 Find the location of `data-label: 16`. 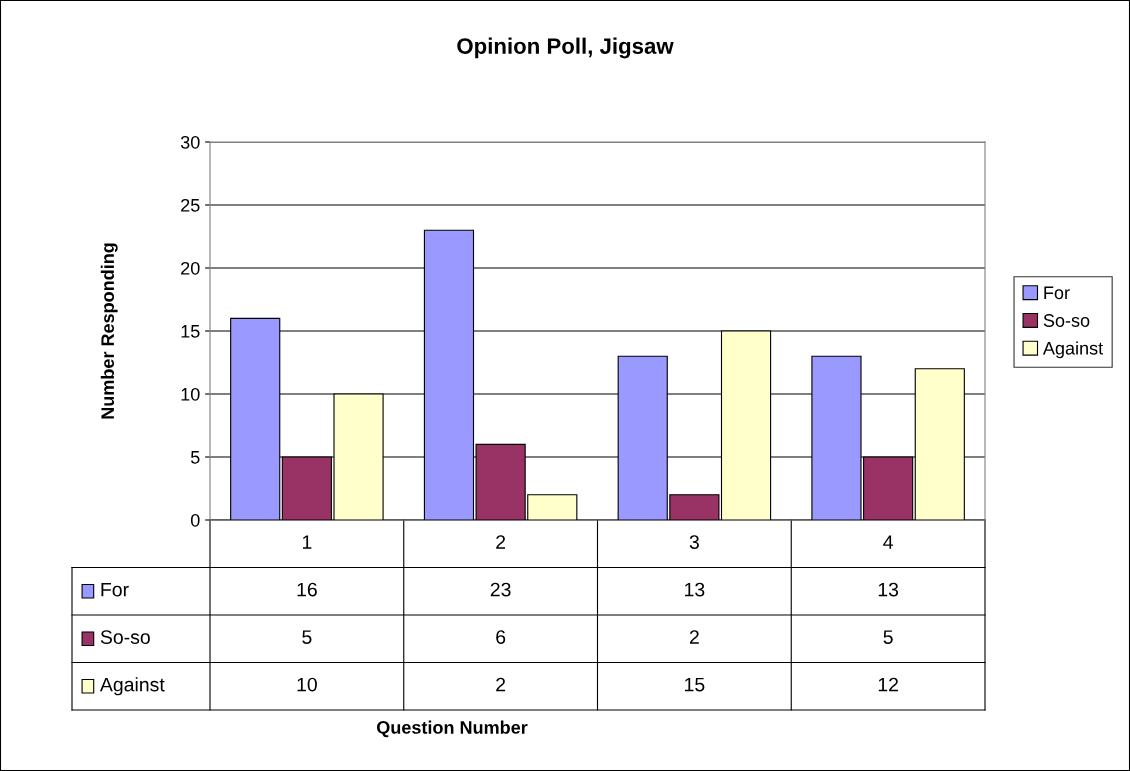

data-label: 16 is located at coordinates (307, 589).